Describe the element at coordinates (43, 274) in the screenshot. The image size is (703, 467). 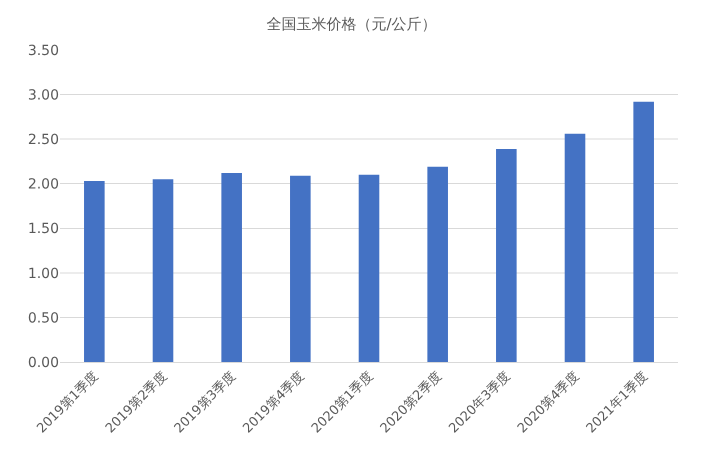
I see `y-tick-label: 1.00` at that location.